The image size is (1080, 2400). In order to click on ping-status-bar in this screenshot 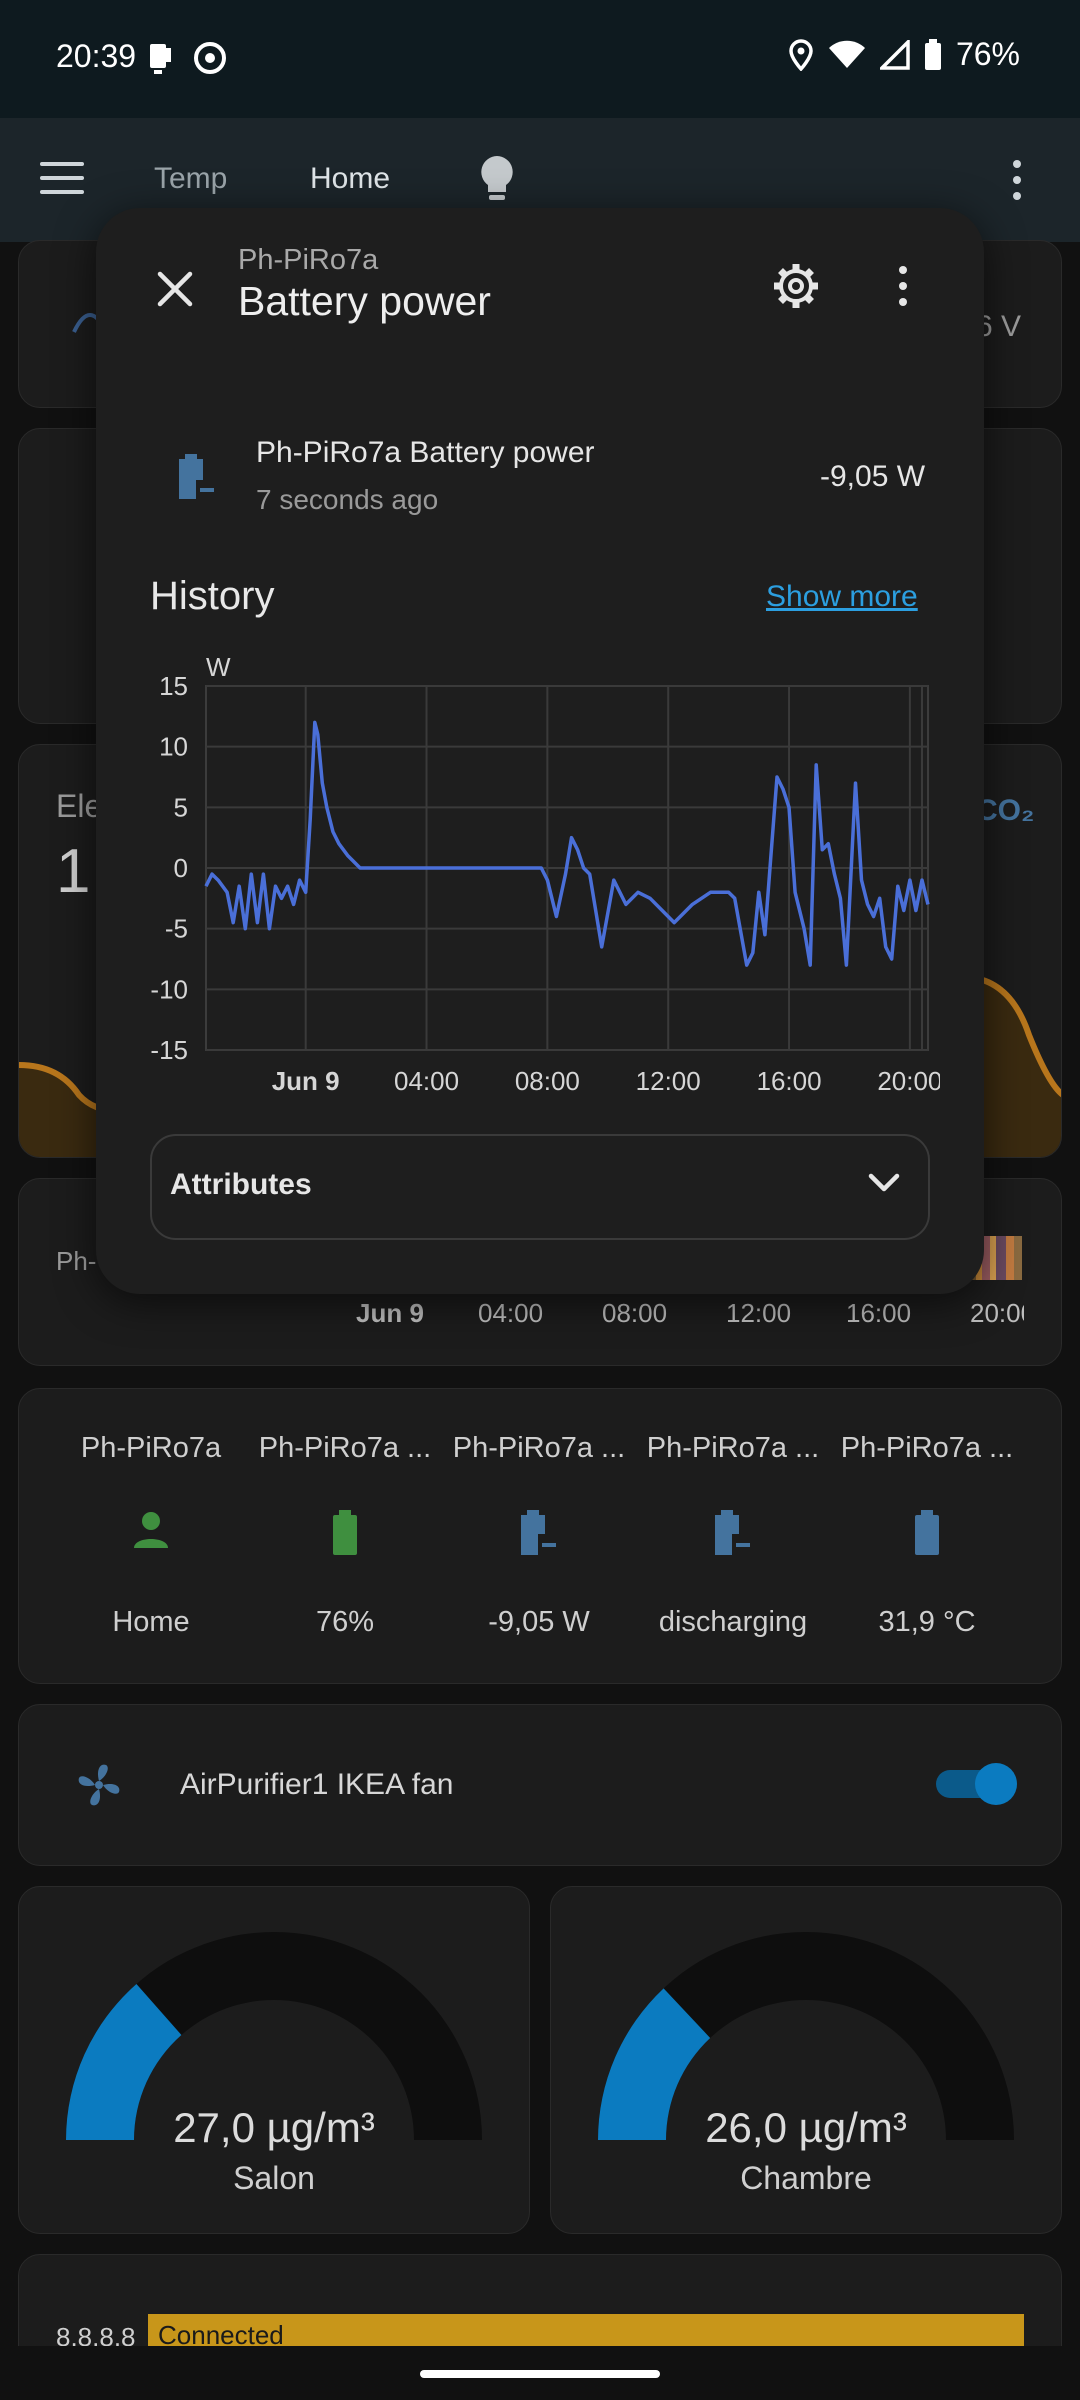, I will do `click(586, 2332)`.